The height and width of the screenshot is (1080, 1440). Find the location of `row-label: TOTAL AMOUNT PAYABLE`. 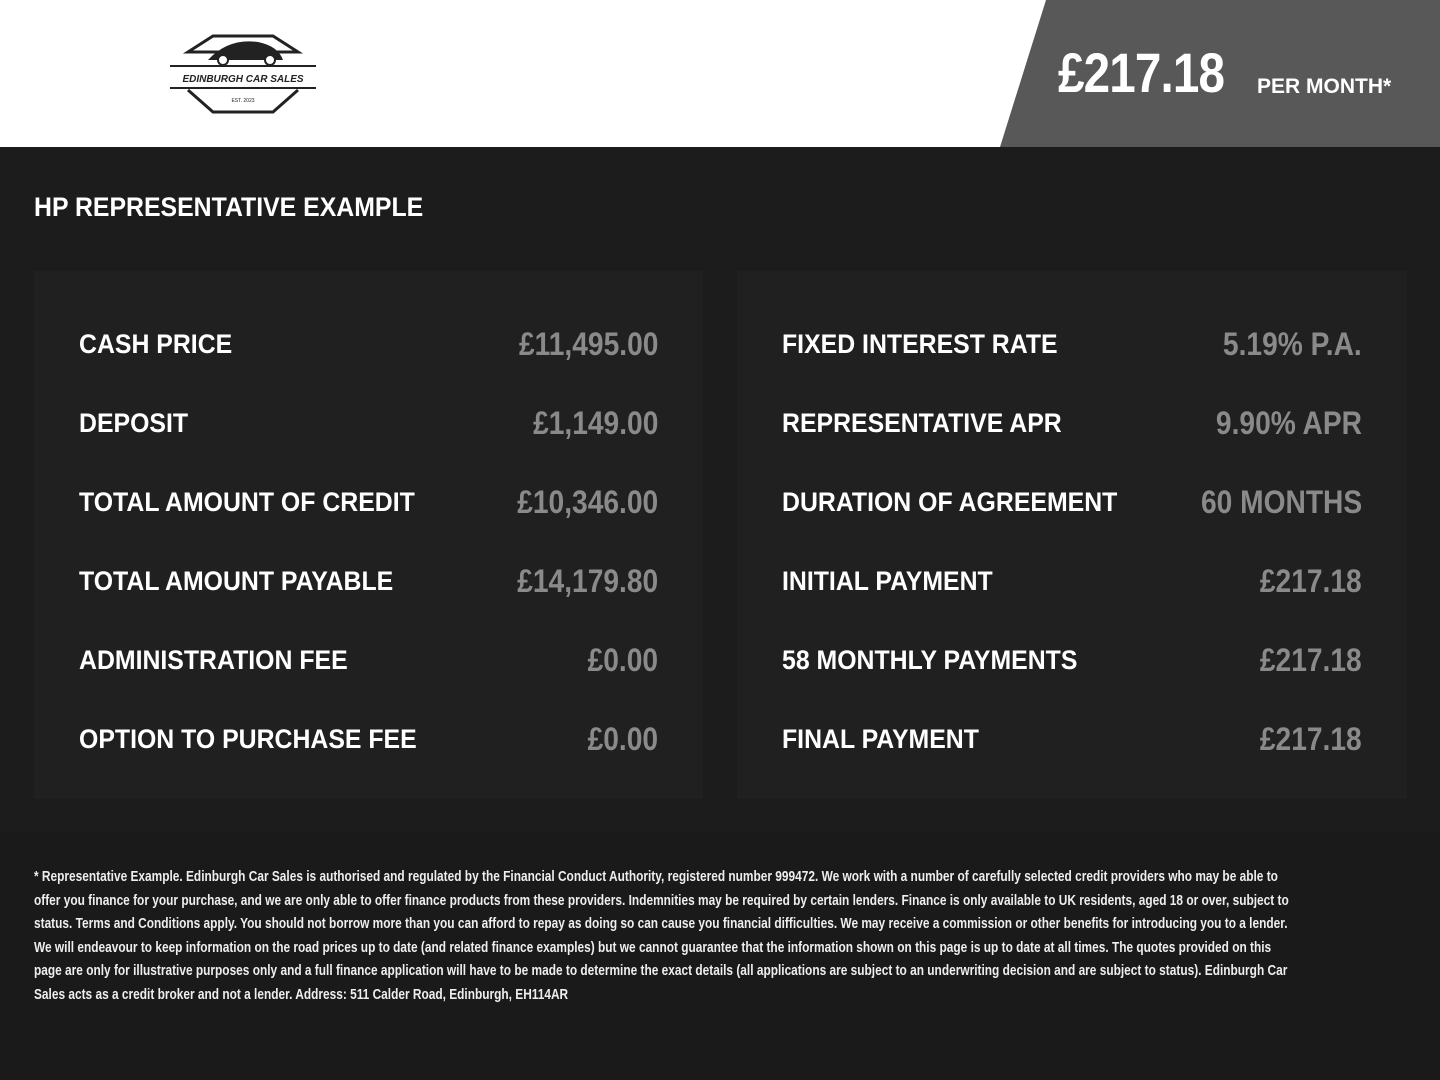

row-label: TOTAL AMOUNT PAYABLE is located at coordinates (236, 580).